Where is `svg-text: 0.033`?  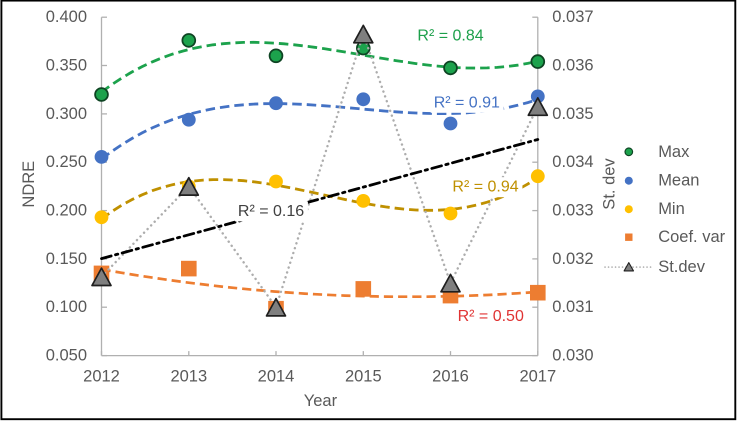
svg-text: 0.033 is located at coordinates (572, 211).